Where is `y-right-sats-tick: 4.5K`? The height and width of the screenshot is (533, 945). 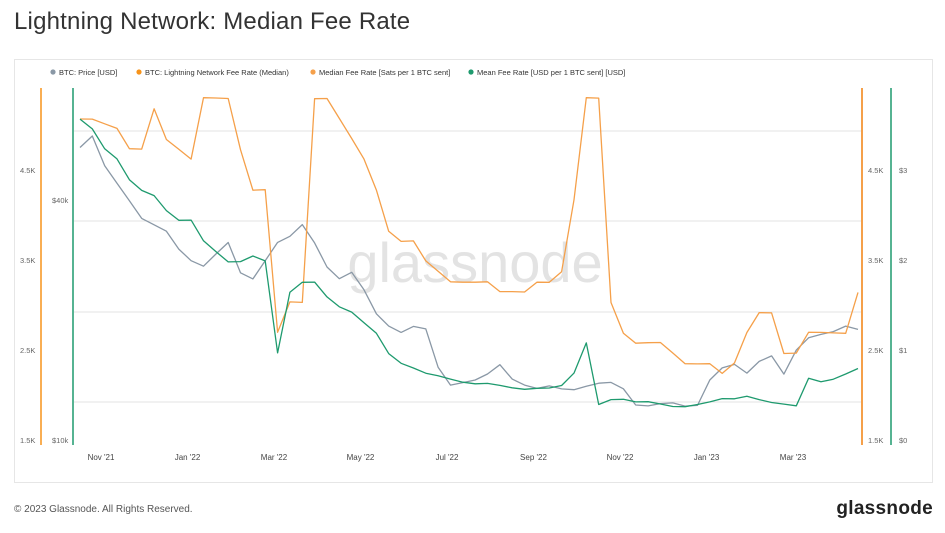 y-right-sats-tick: 4.5K is located at coordinates (875, 170).